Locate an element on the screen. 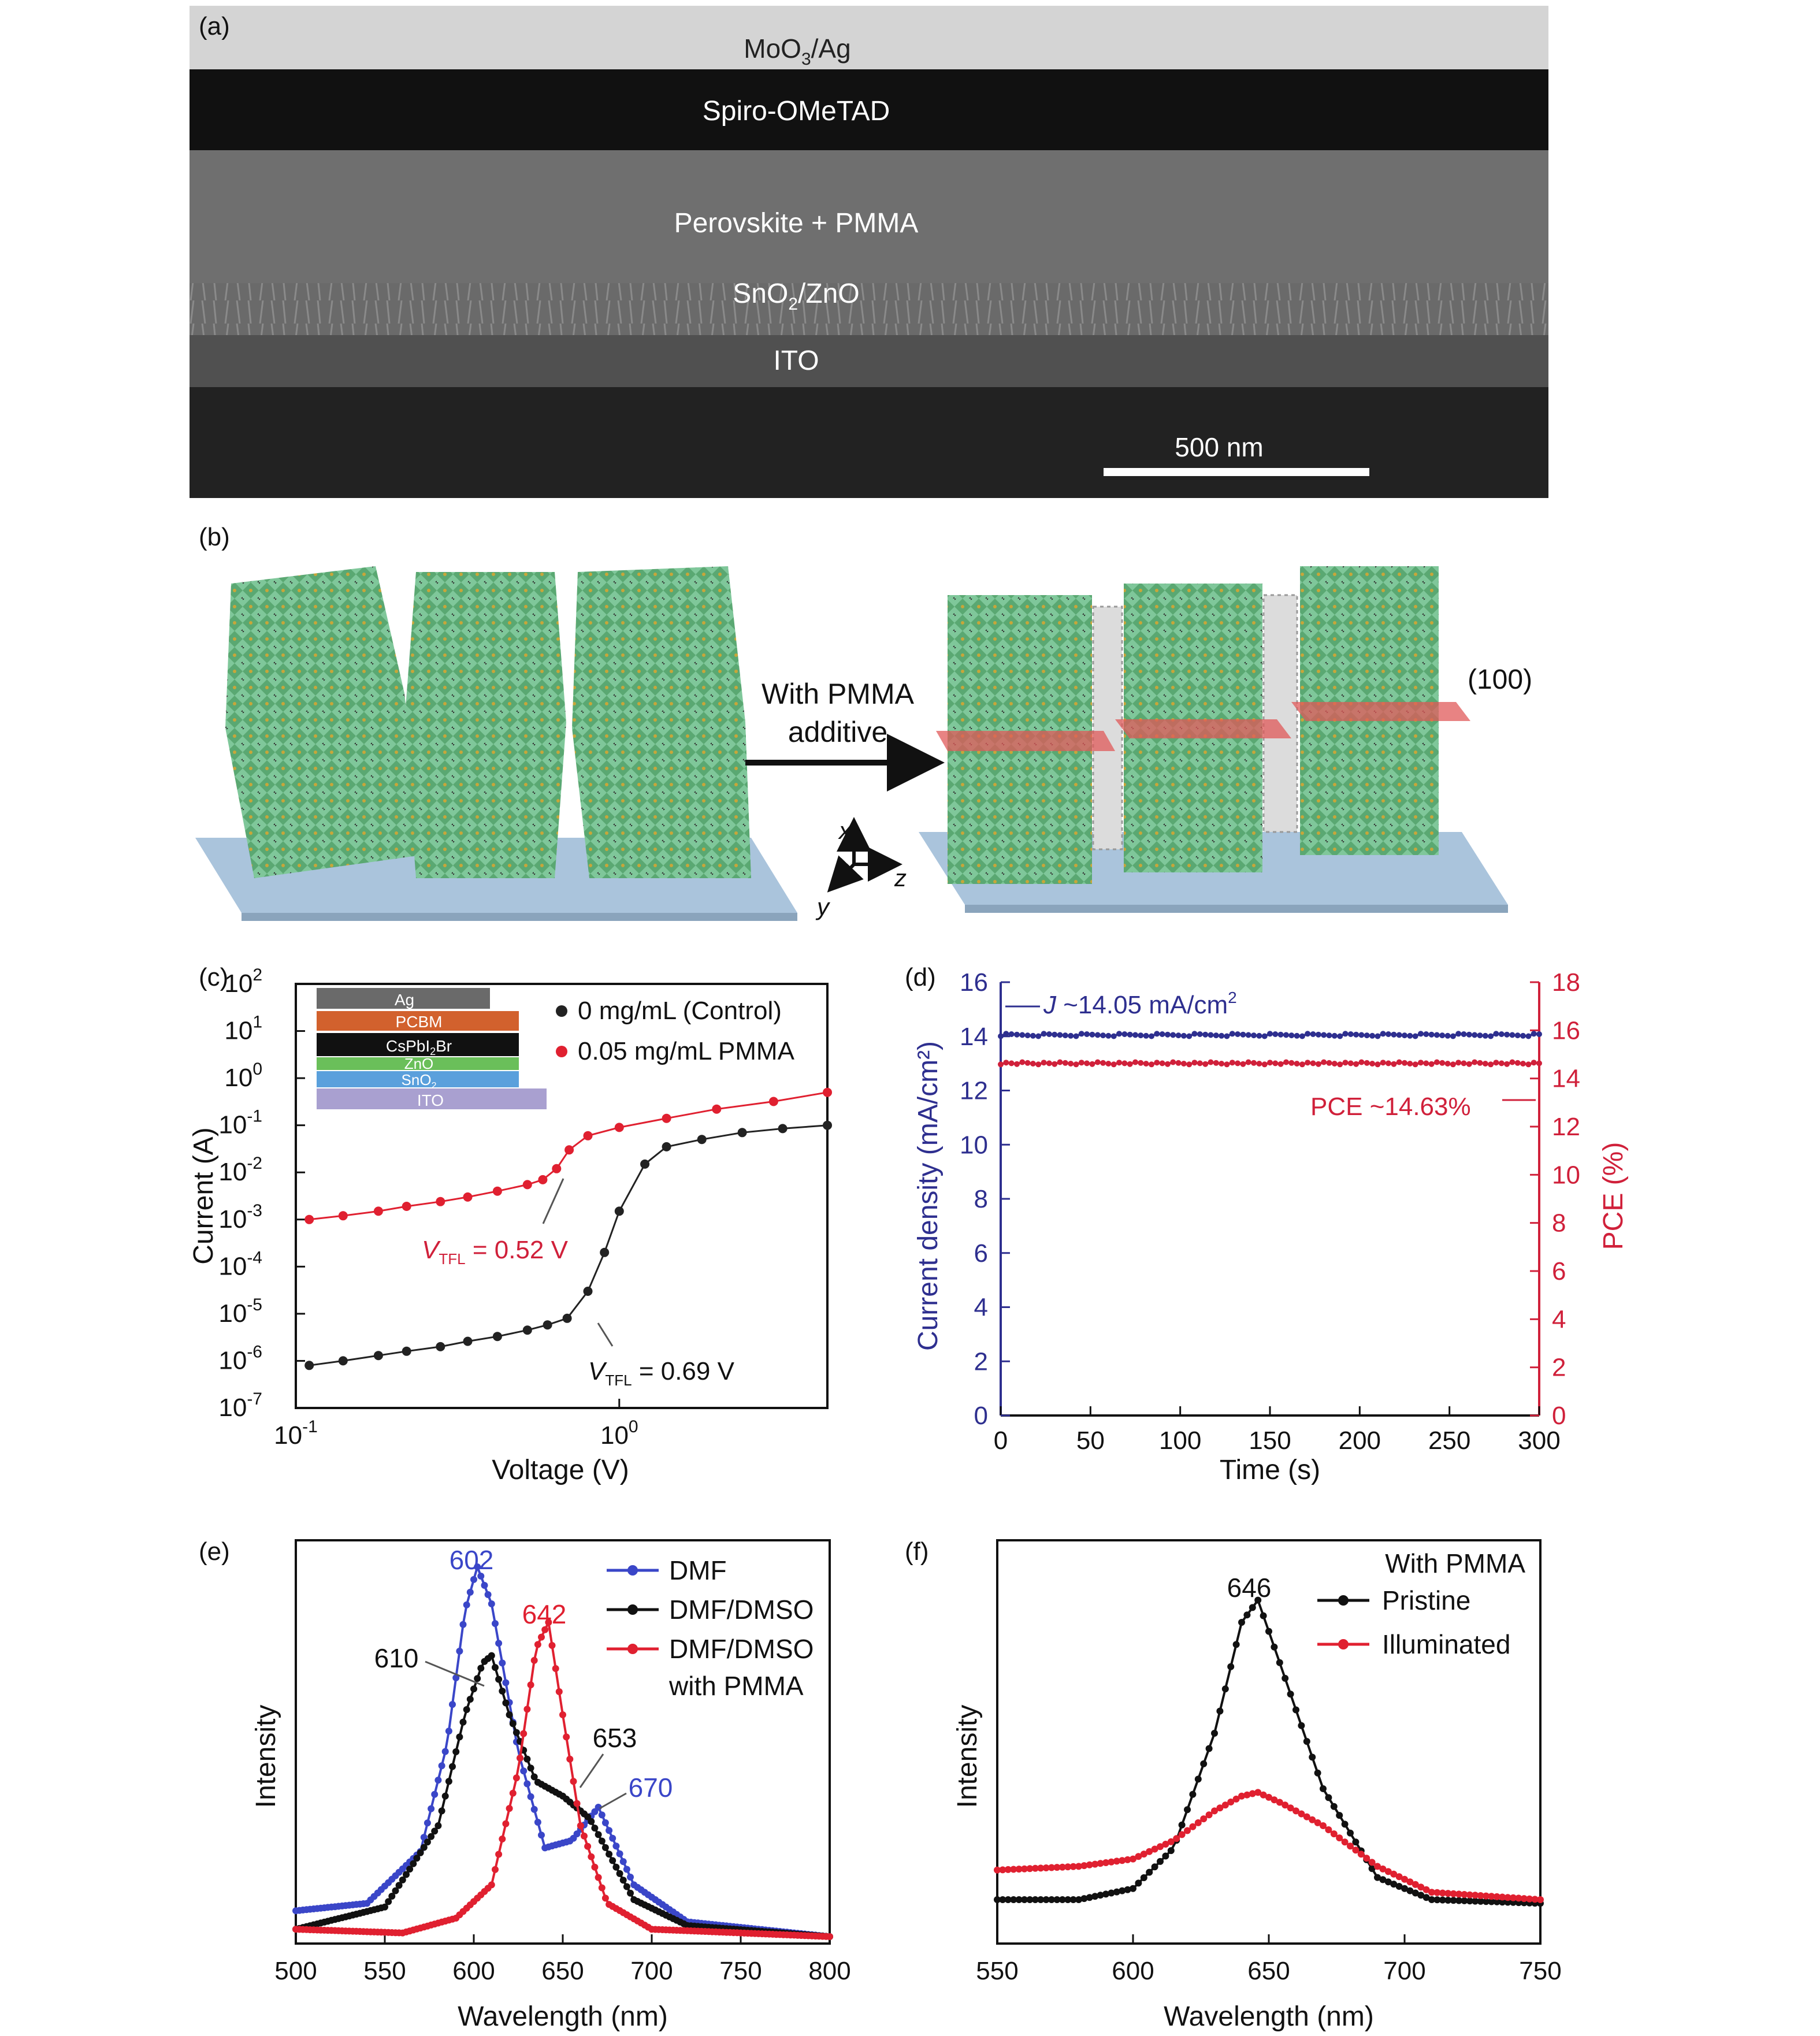  panel-b-schematic: (b) With PMMA additive x z y (100) is located at coordinates (863, 722).